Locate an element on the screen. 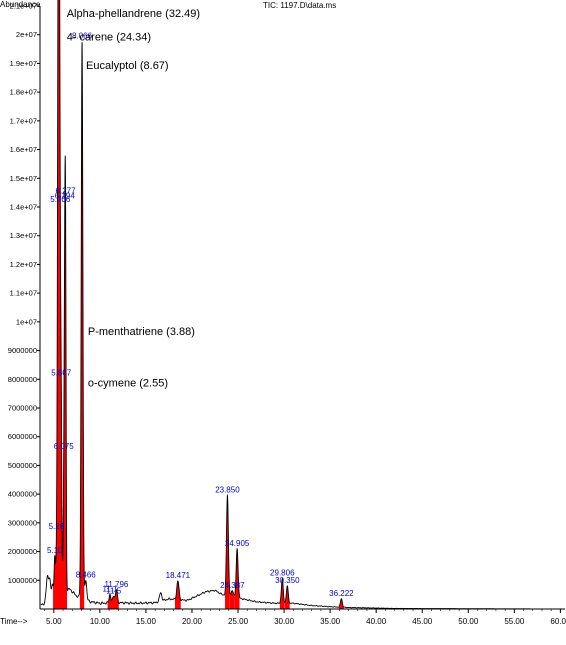 This screenshot has height=645, width=566. peak-label: 11.1 is located at coordinates (111, 588).